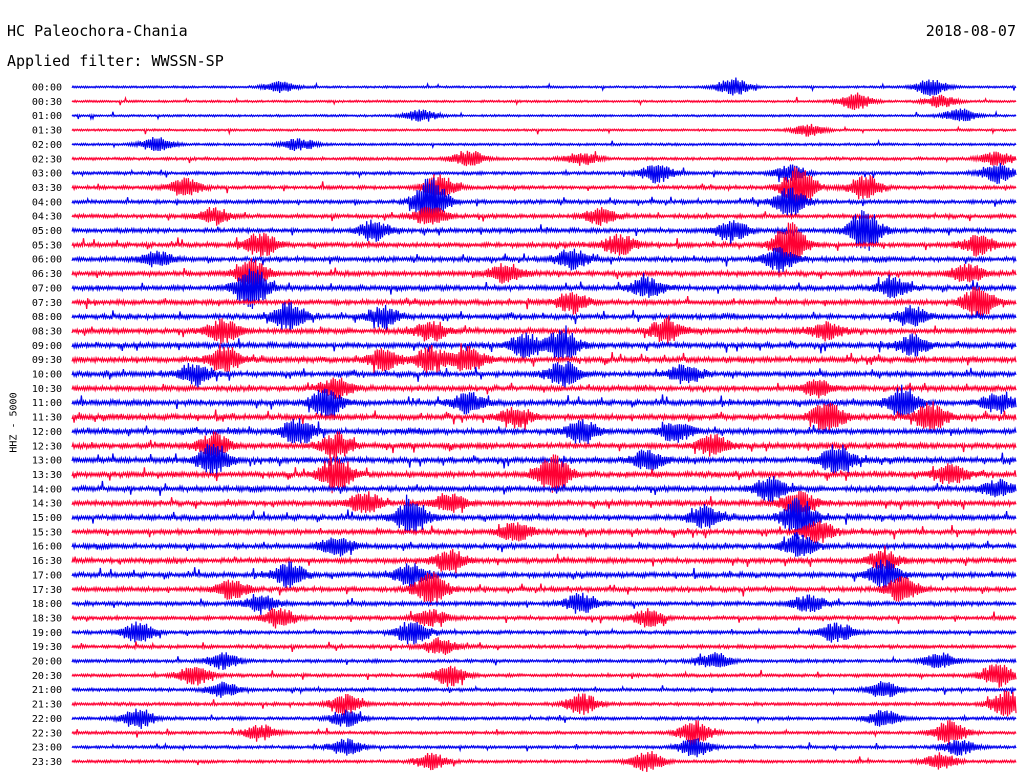  I want to click on time-label: 14:00, so click(47, 489).